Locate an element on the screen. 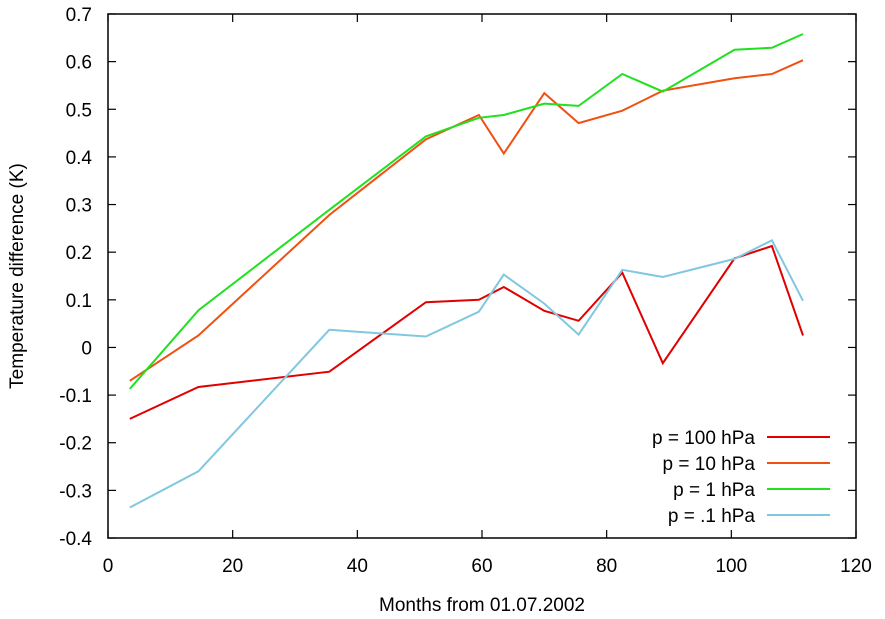 This screenshot has width=885, height=619. y-tick-label: 0.3 is located at coordinates (79, 206).